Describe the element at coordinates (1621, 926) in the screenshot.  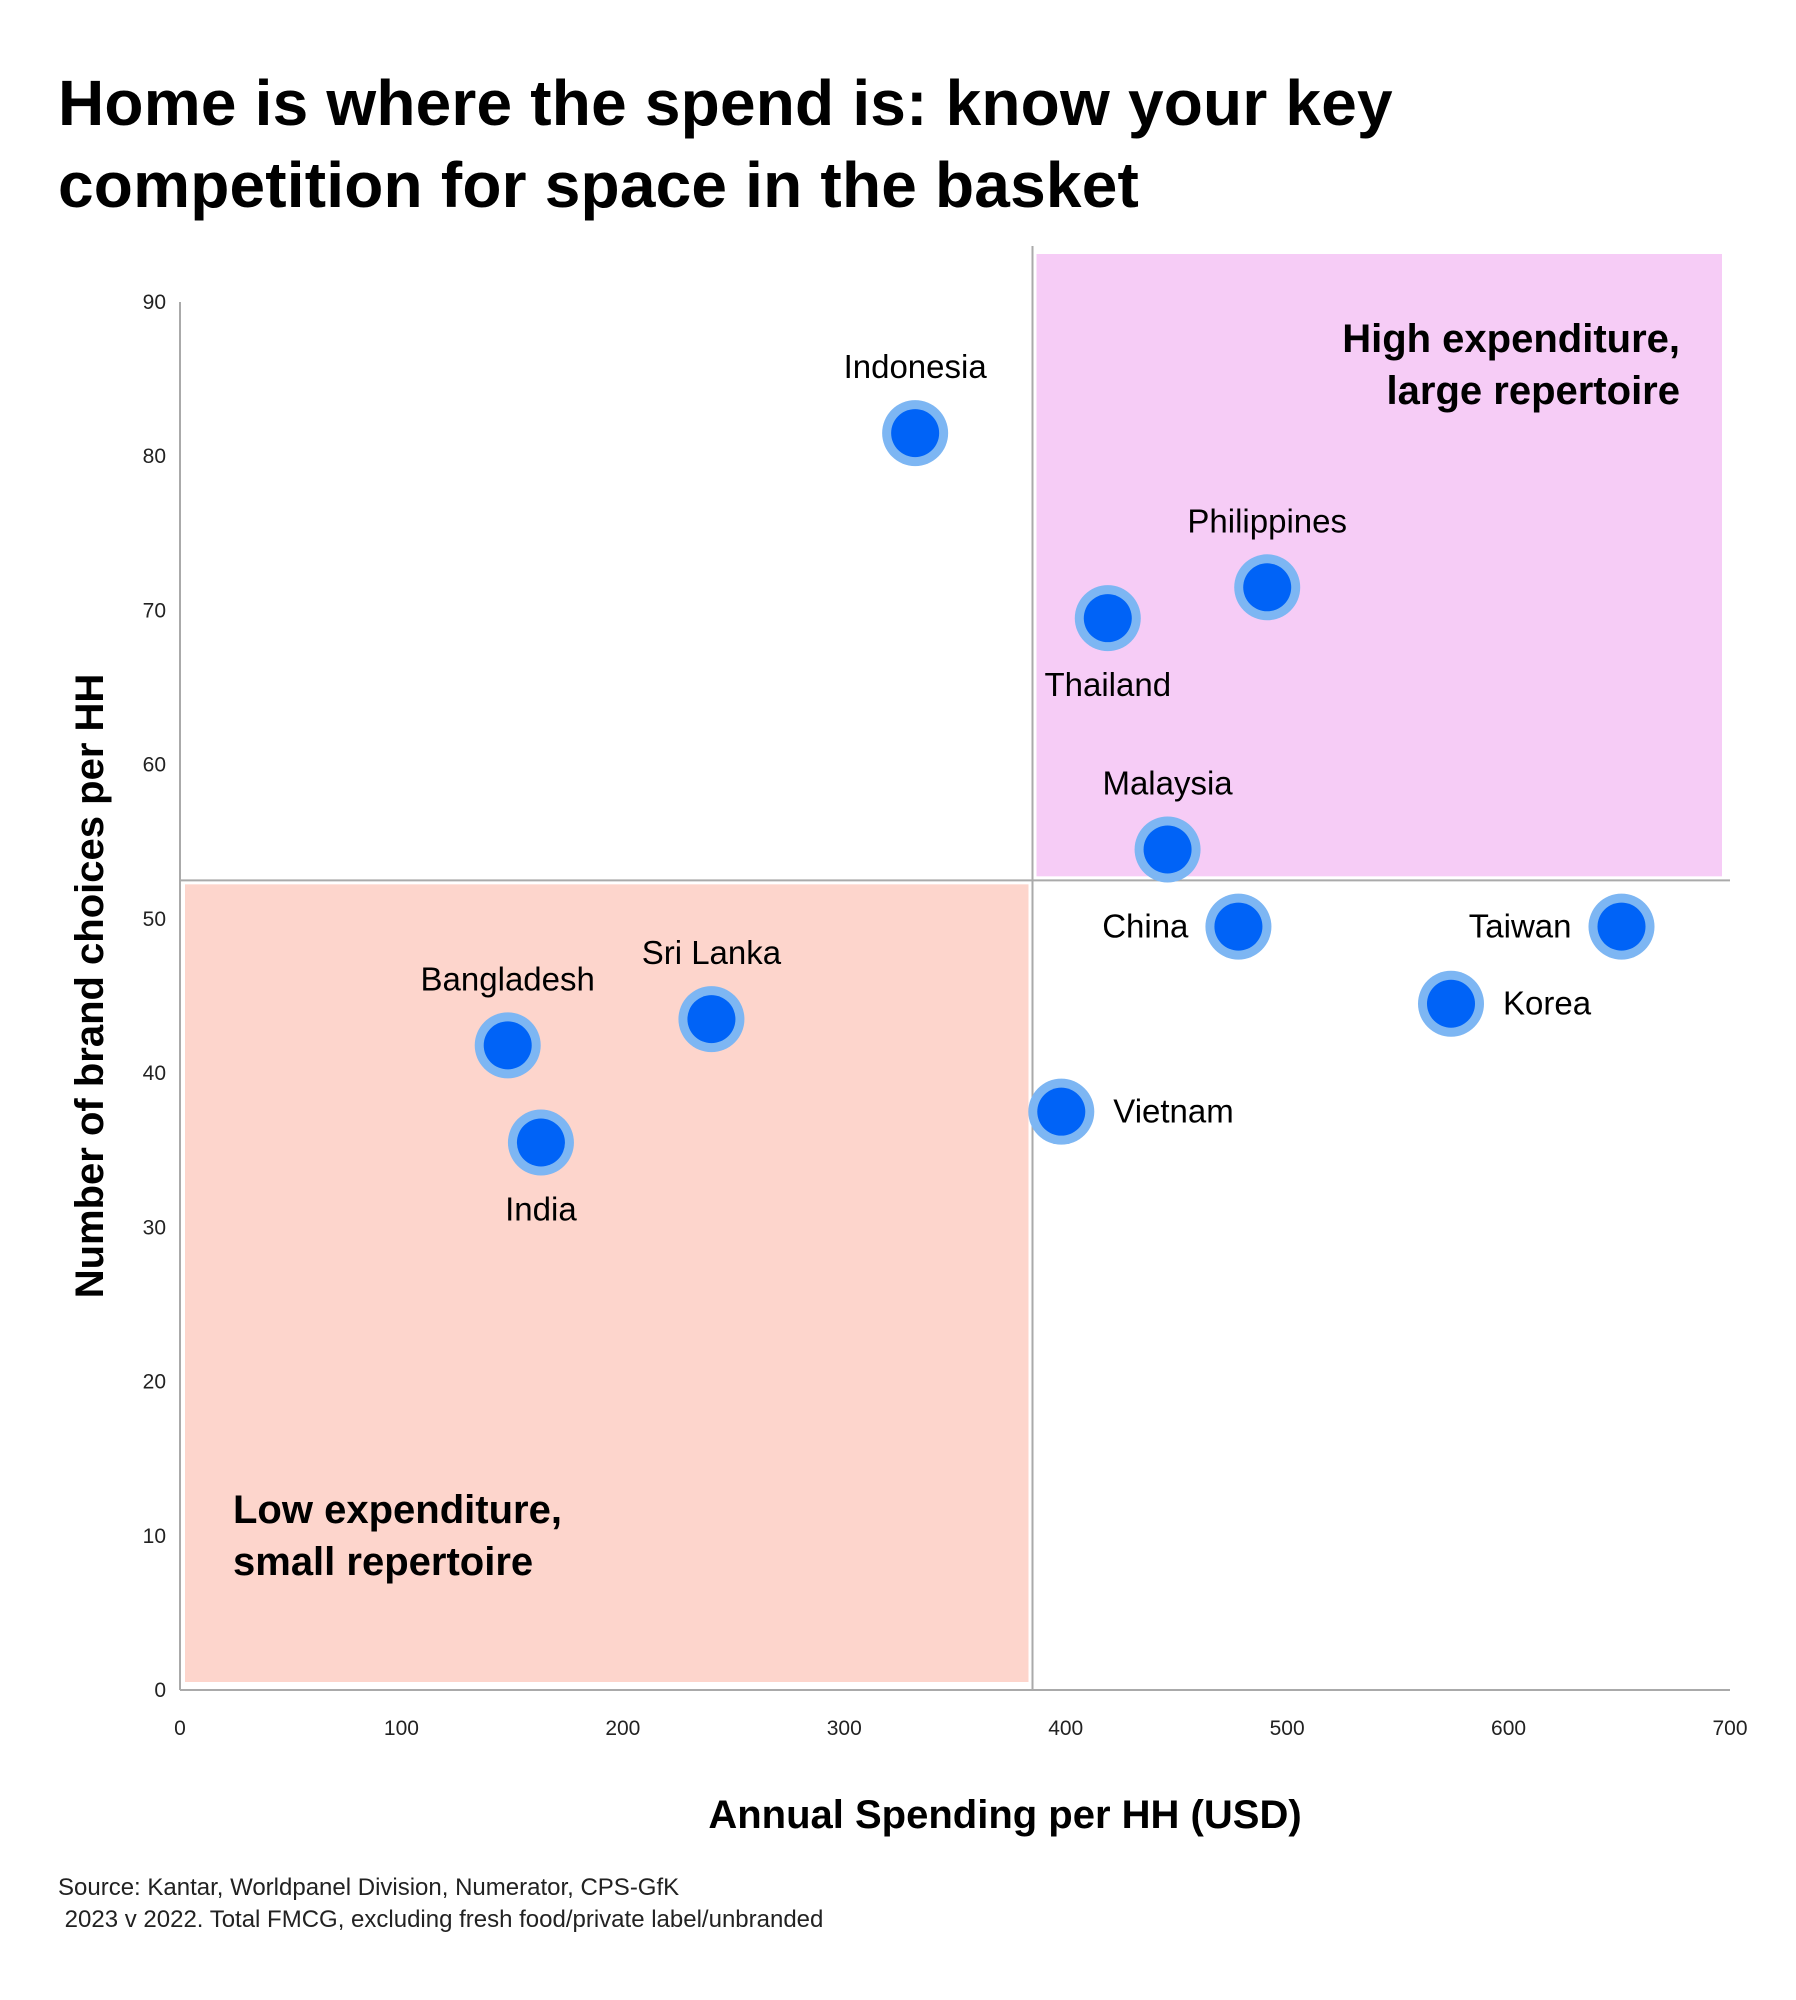
I see `point-taiwan` at that location.